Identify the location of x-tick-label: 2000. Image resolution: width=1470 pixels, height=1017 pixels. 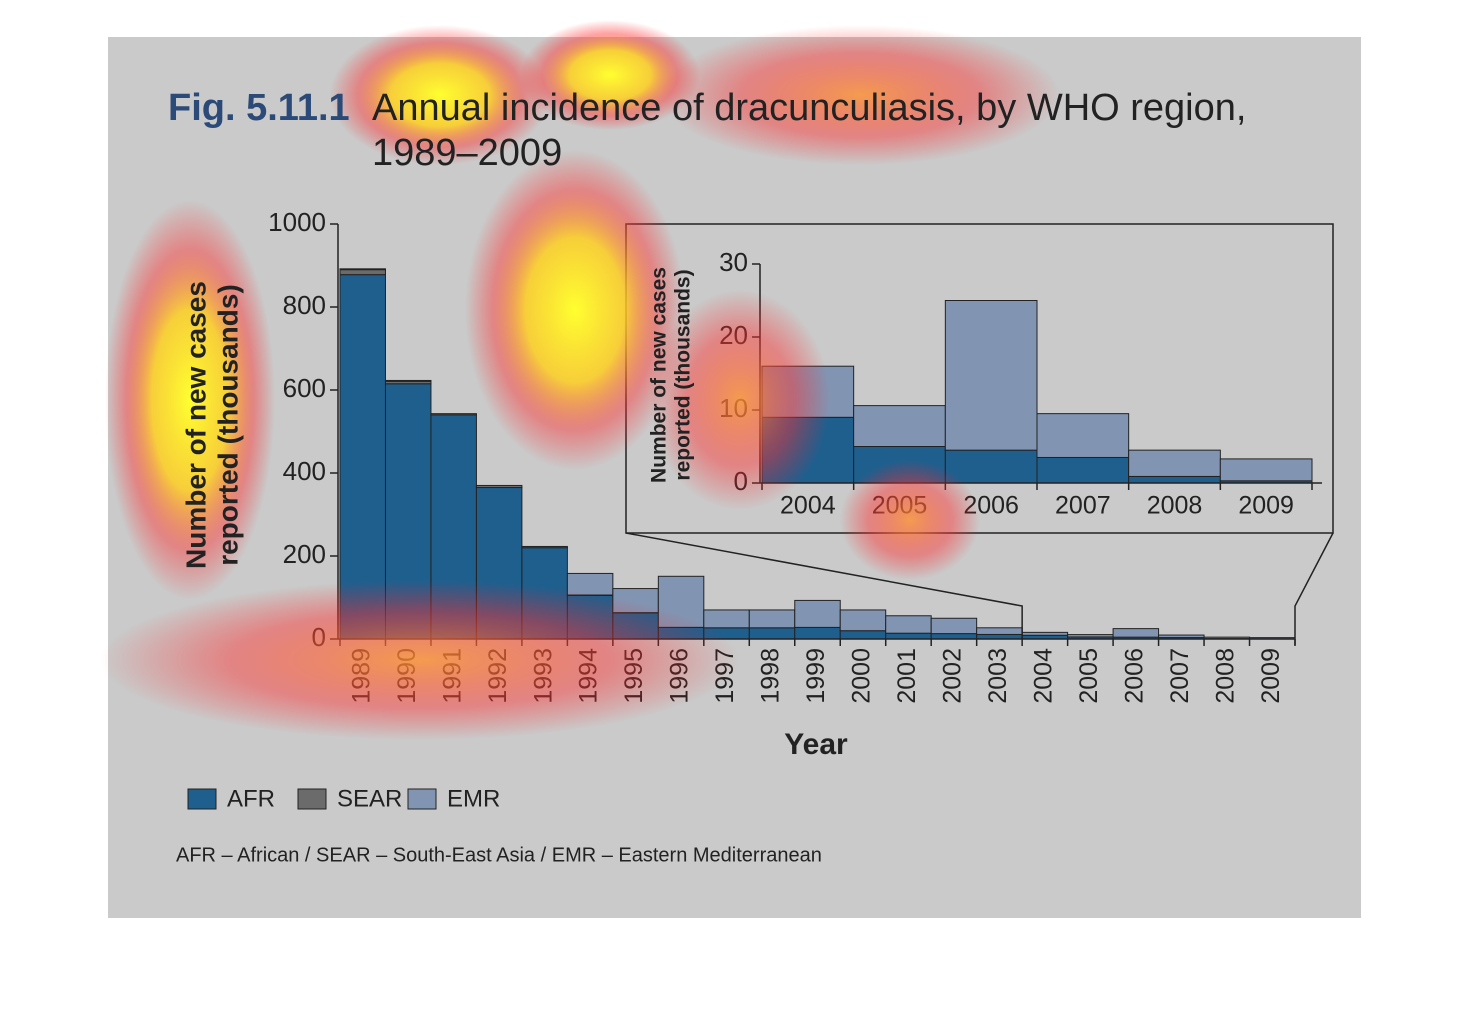
(862, 676).